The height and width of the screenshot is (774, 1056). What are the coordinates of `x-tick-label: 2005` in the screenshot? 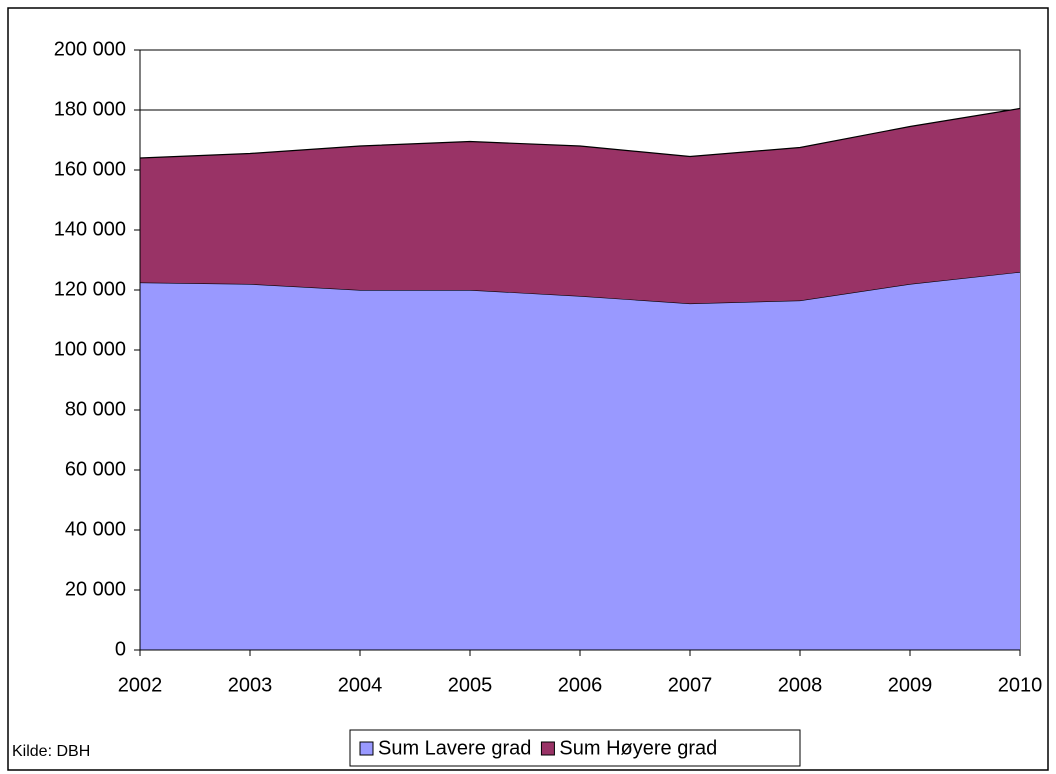 It's located at (470, 685).